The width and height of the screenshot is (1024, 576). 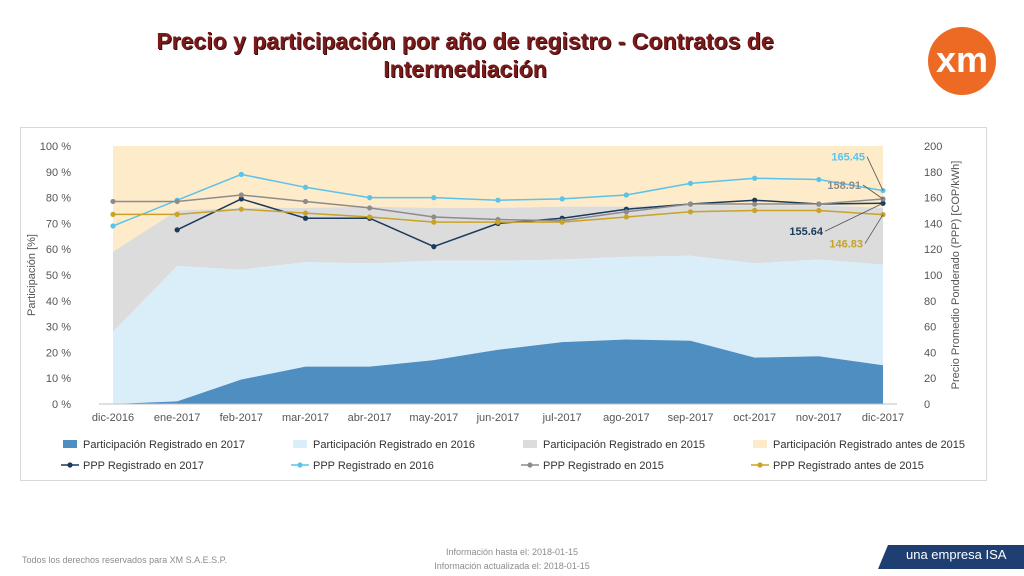 What do you see at coordinates (691, 418) in the screenshot?
I see `x-tick-label: sep-2017` at bounding box center [691, 418].